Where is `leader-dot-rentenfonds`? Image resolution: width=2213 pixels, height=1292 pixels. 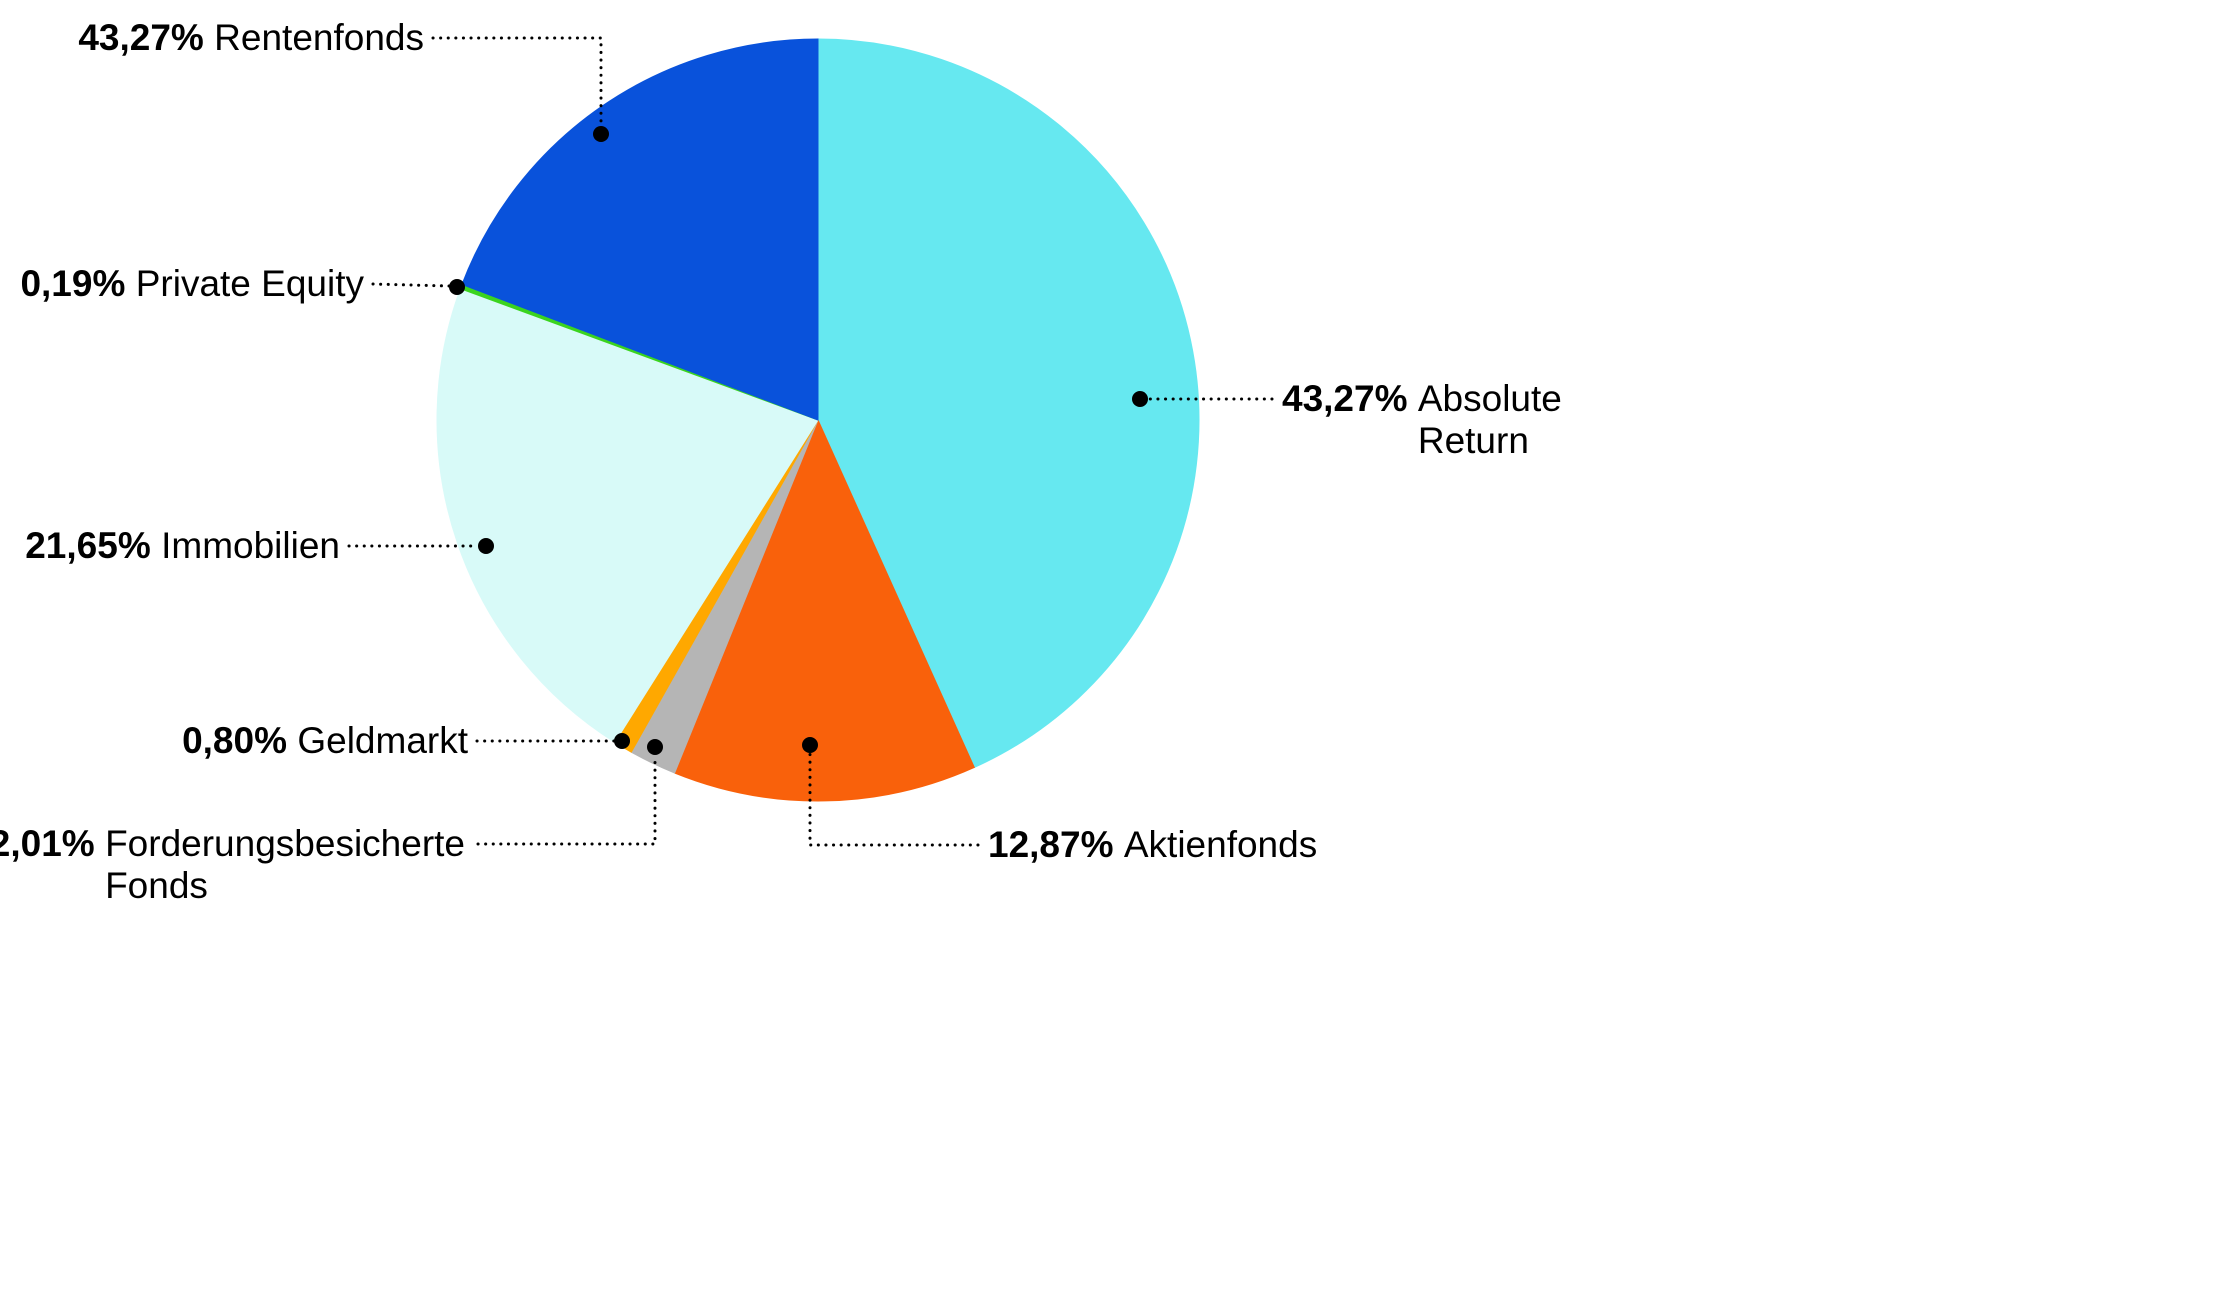
leader-dot-rentenfonds is located at coordinates (601, 134).